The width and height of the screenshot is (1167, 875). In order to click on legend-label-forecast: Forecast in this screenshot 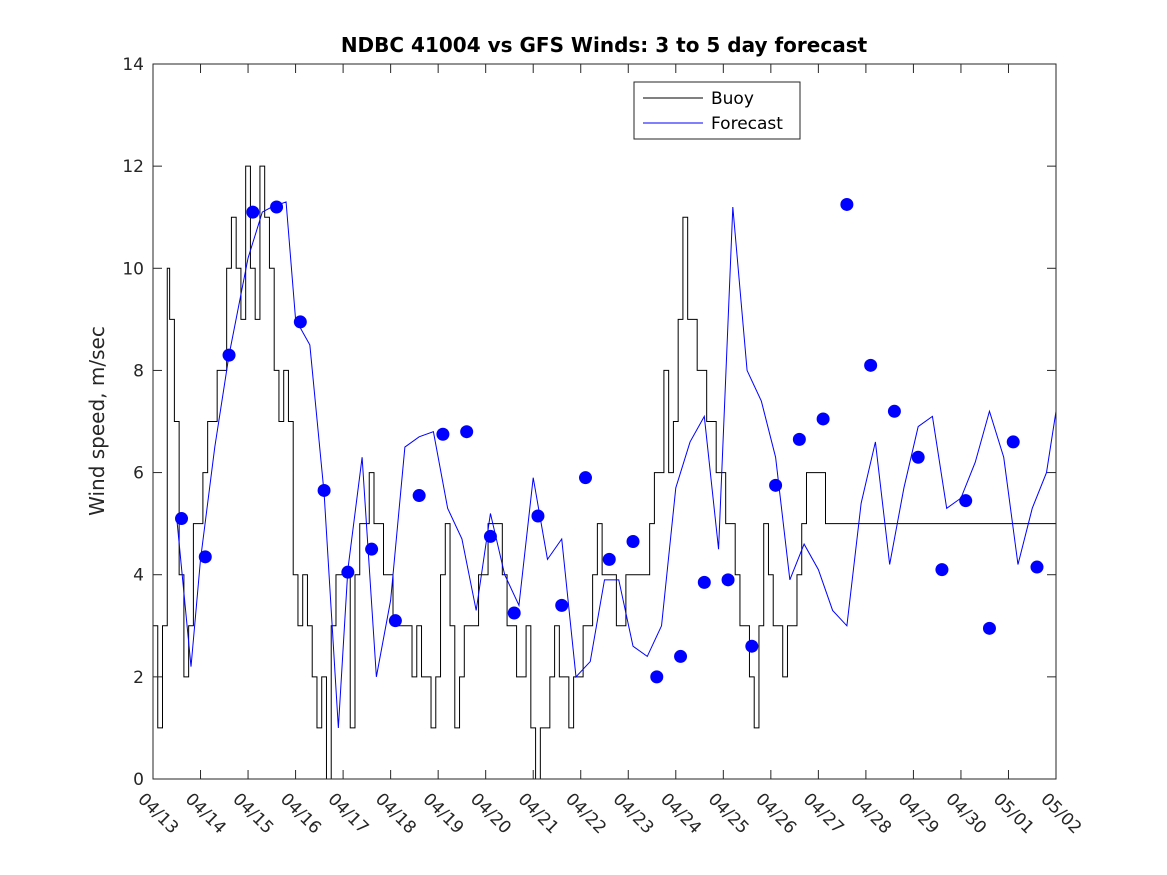, I will do `click(747, 124)`.